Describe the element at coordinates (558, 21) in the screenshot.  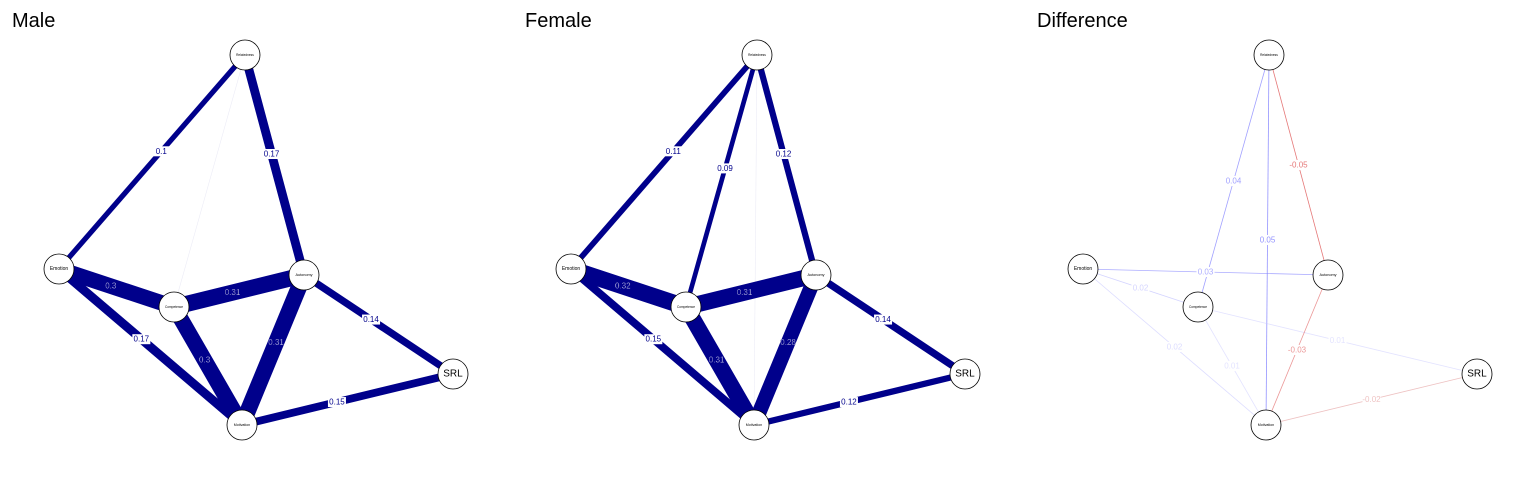
I see `panel-title-female: Female` at that location.